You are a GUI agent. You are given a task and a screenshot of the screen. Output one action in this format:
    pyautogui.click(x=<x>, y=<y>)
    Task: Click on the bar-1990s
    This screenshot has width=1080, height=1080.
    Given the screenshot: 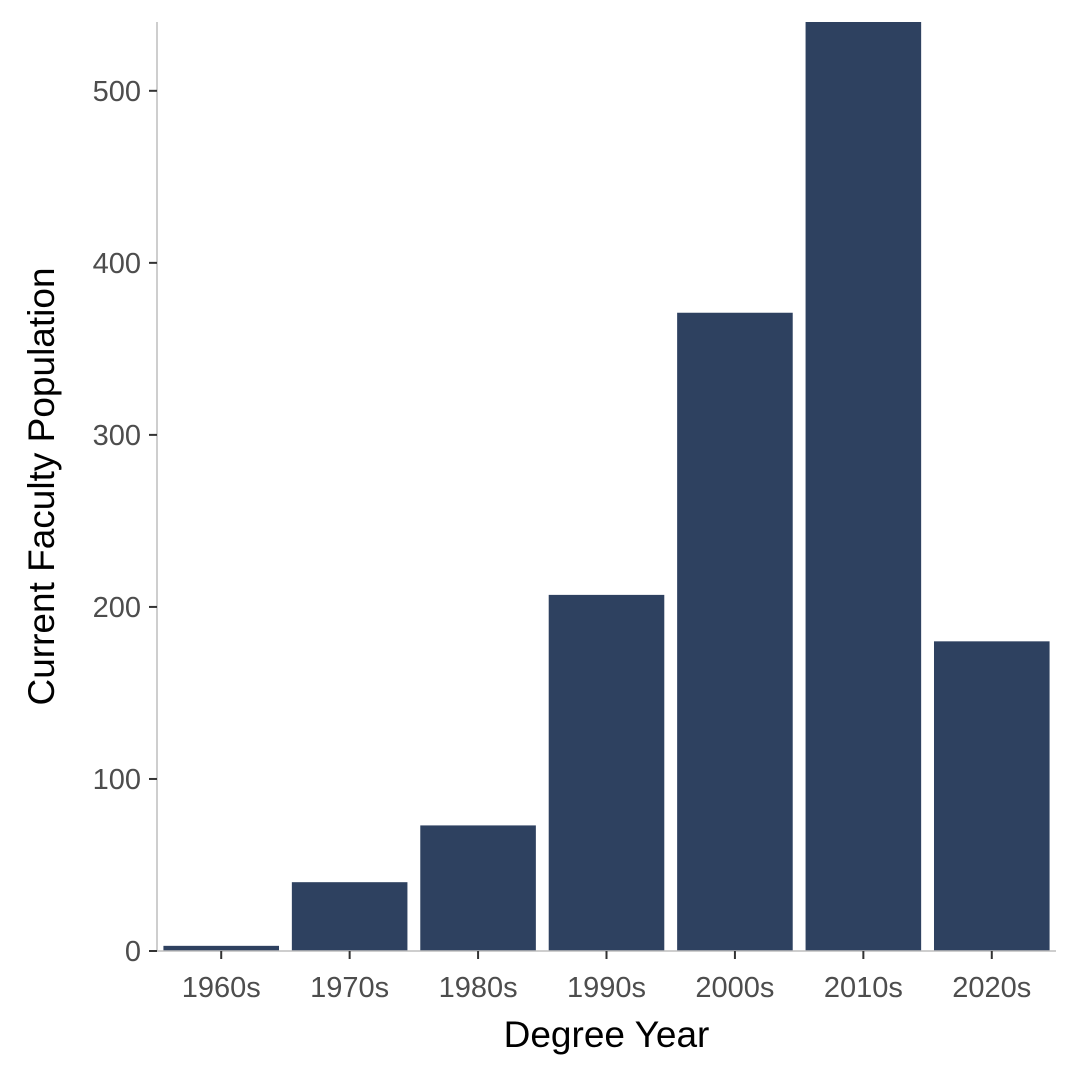 What is the action you would take?
    pyautogui.click(x=606, y=772)
    